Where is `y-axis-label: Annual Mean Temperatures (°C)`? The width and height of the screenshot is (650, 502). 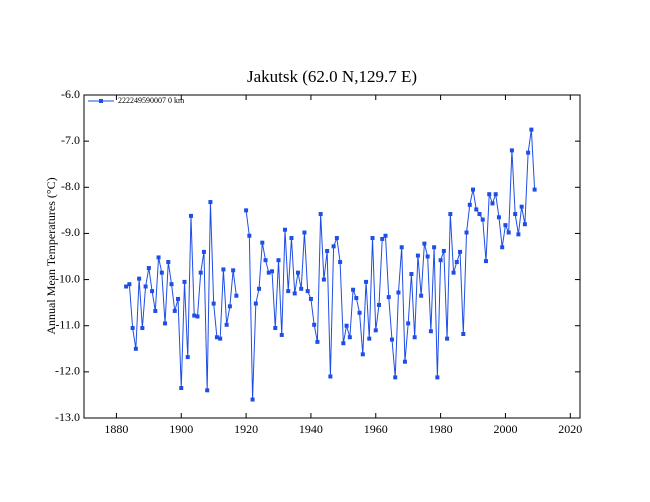
y-axis-label: Annual Mean Temperatures (°C) is located at coordinates (51, 255).